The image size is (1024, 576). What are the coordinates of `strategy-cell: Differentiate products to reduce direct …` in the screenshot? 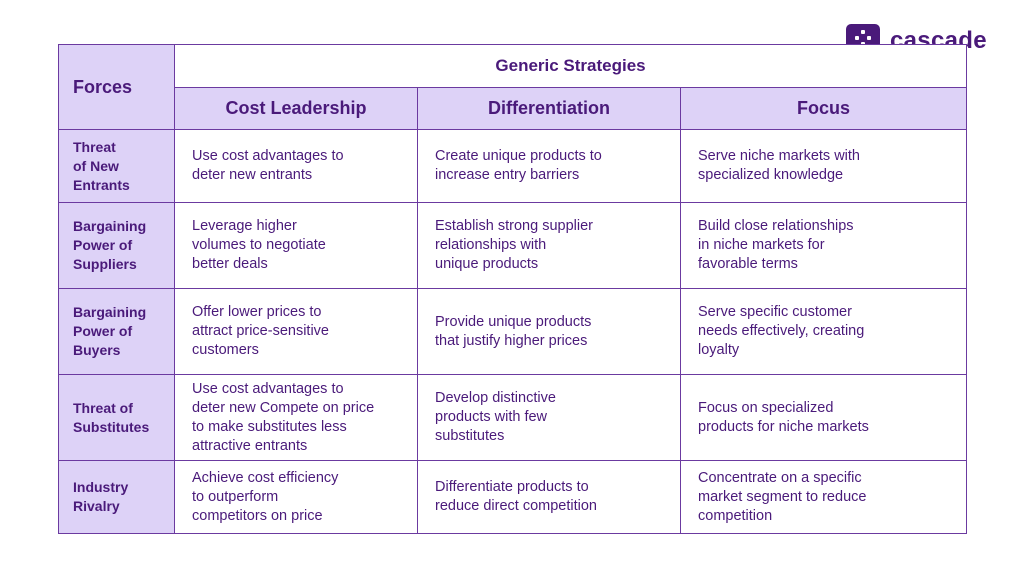 It's located at (549, 497).